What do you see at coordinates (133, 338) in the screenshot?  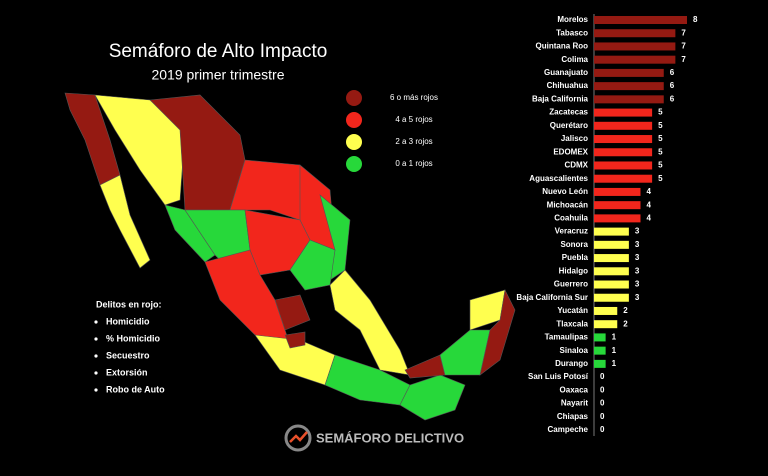 I see `notes-item: % Homicidio` at bounding box center [133, 338].